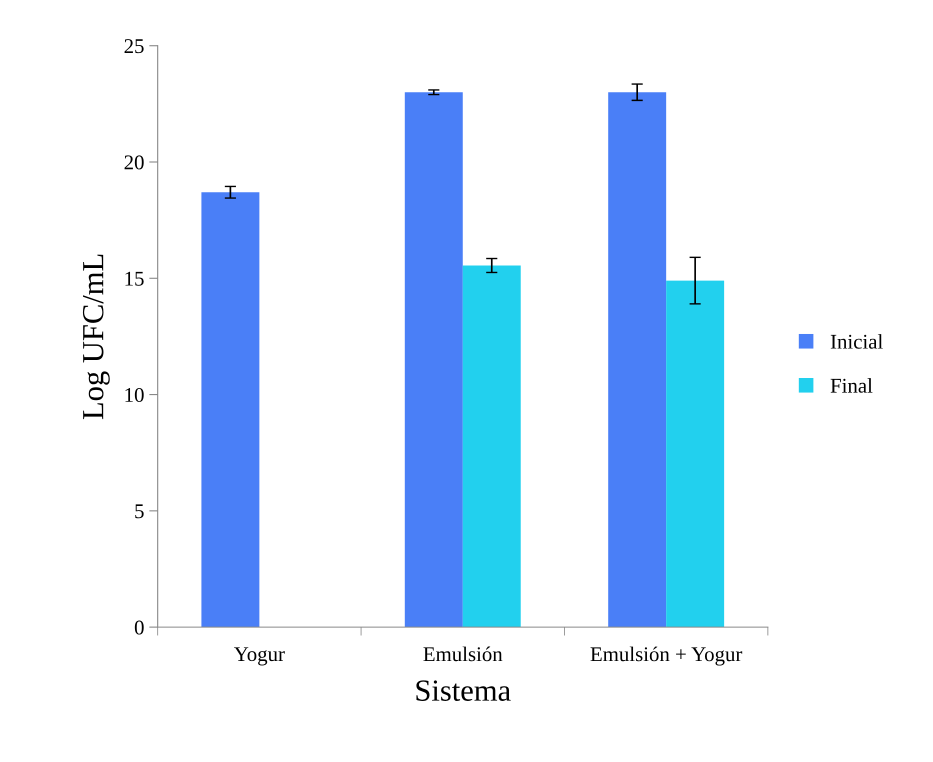 Image resolution: width=933 pixels, height=762 pixels. I want to click on y-axis-title: Log UFC/mL, so click(96, 337).